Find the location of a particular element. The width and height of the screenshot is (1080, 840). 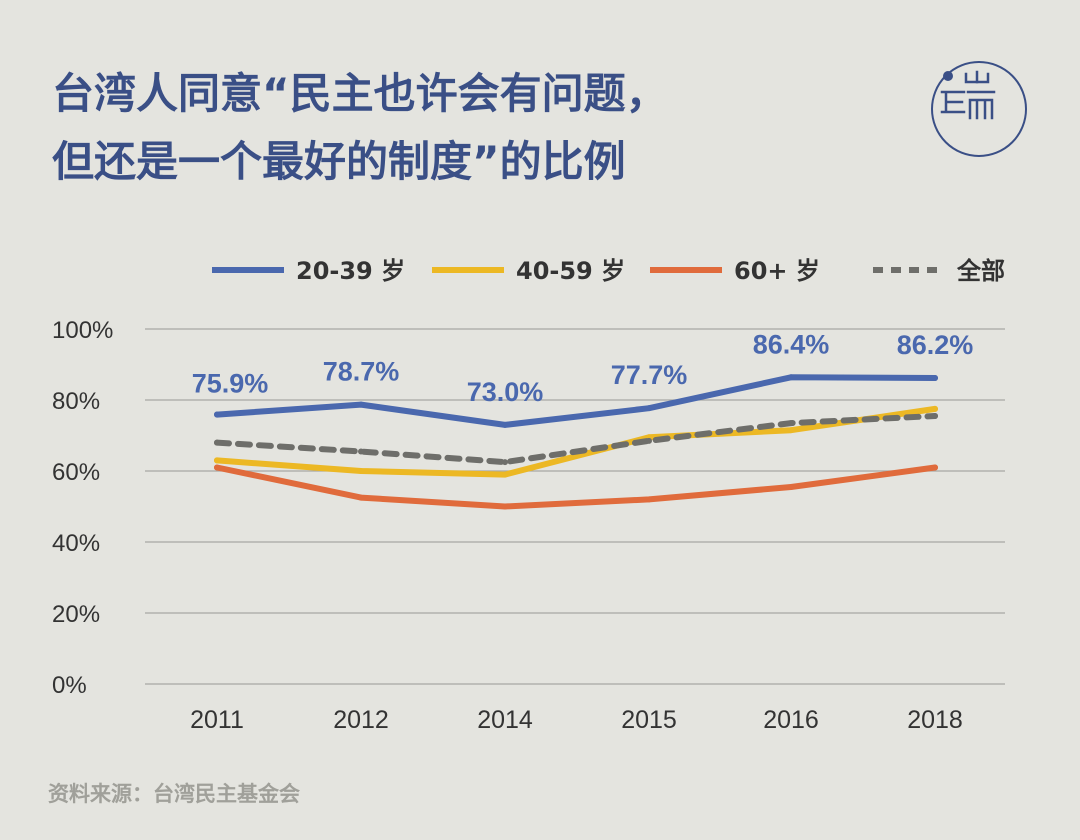

data-label: 86.2% is located at coordinates (935, 345).